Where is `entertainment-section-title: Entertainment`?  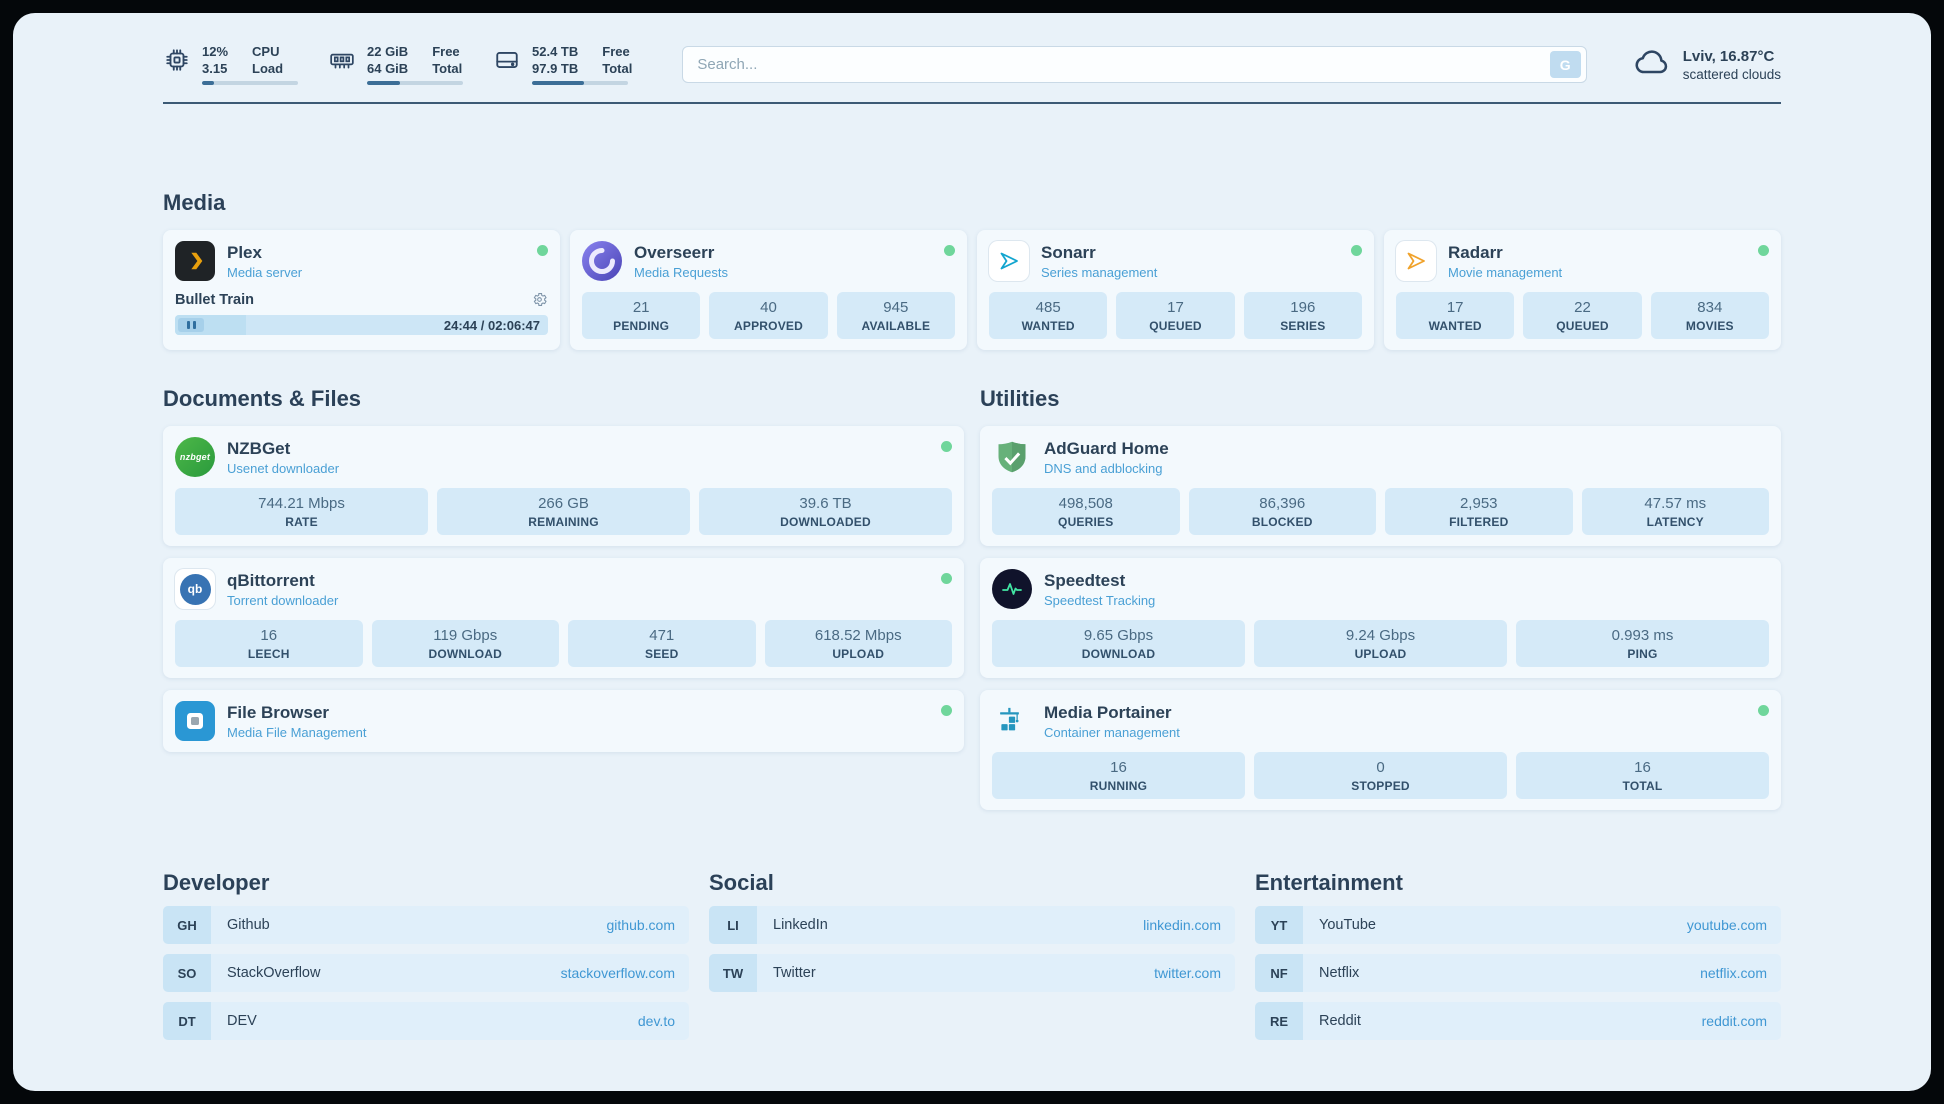 entertainment-section-title: Entertainment is located at coordinates (1329, 882).